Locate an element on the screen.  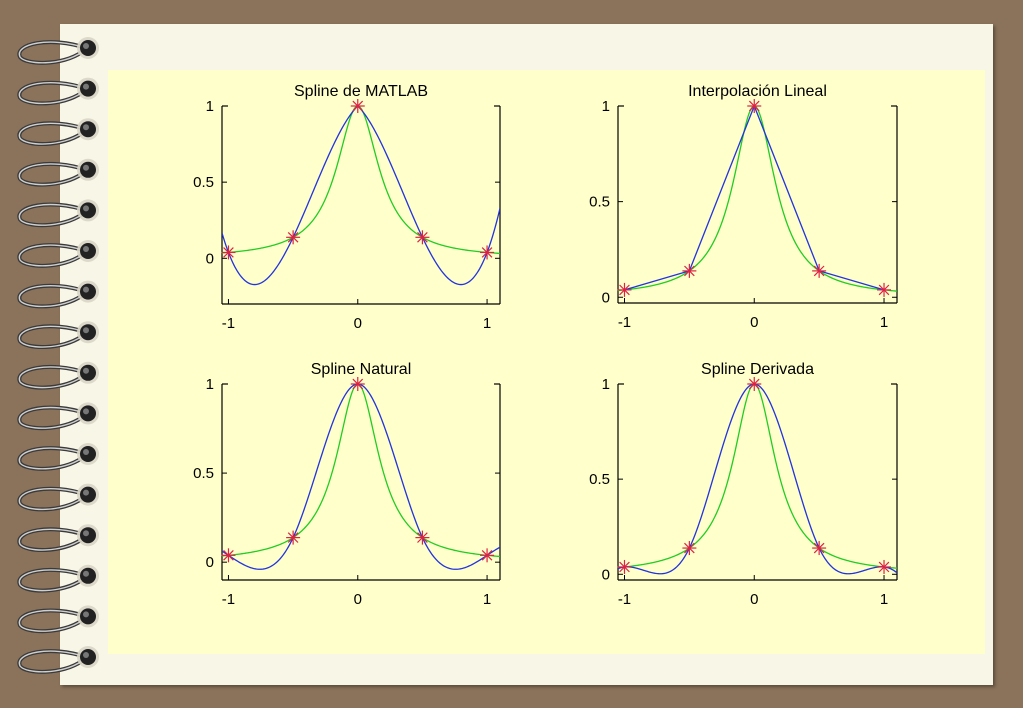
chart-title: Spline Natural is located at coordinates (361, 369).